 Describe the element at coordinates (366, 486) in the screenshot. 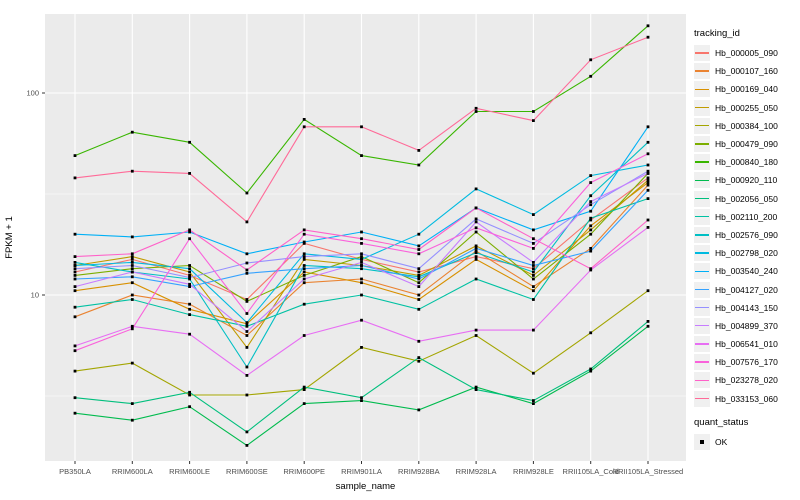

I see `x-axis-title: sample_name` at that location.